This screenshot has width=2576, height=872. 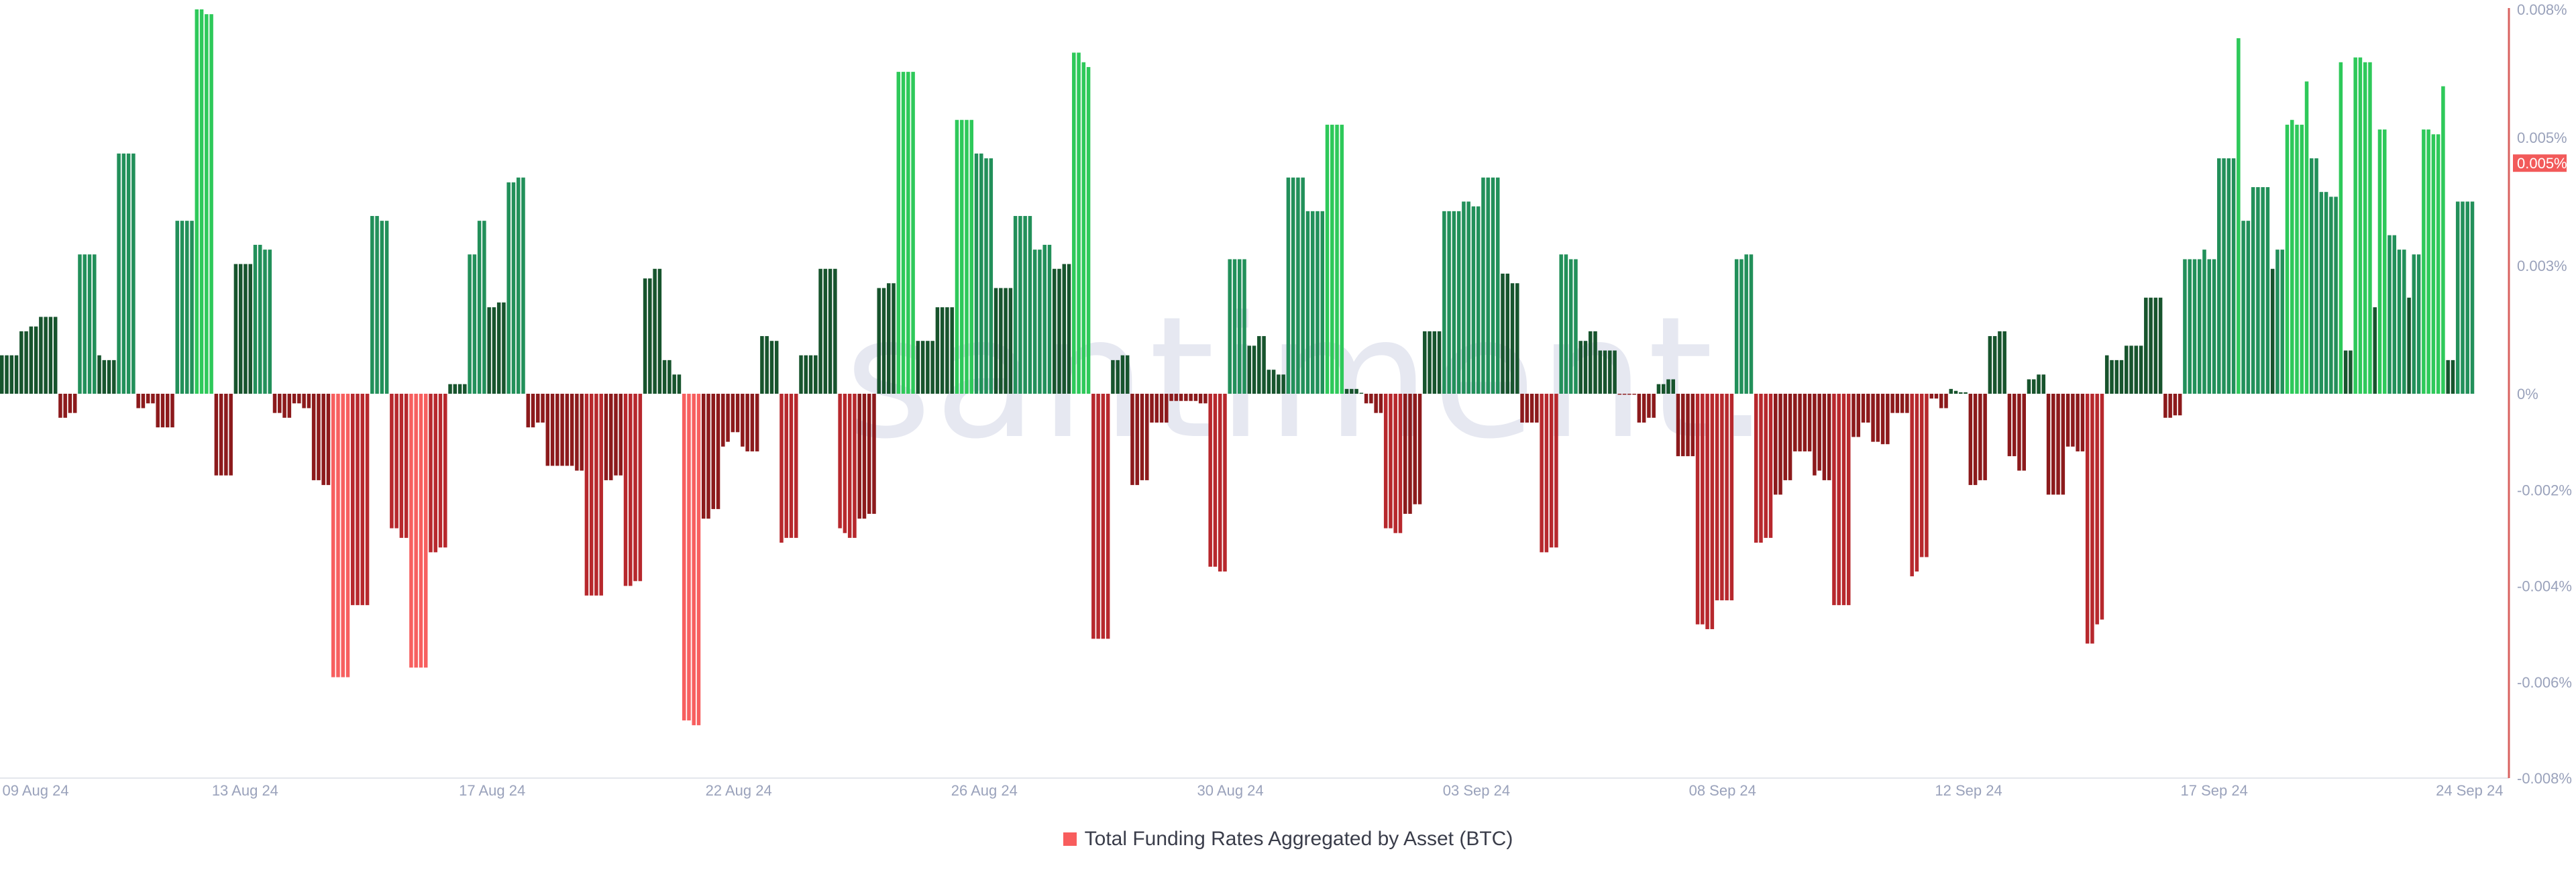 What do you see at coordinates (2544, 587) in the screenshot?
I see `y-tick-label: -0.004%` at bounding box center [2544, 587].